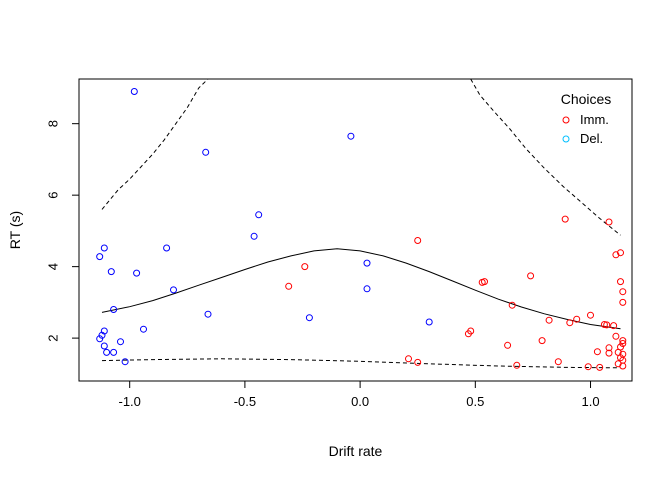 The width and height of the screenshot is (672, 480). What do you see at coordinates (63, 231) in the screenshot?
I see `y-axis: 2 4 6 8` at bounding box center [63, 231].